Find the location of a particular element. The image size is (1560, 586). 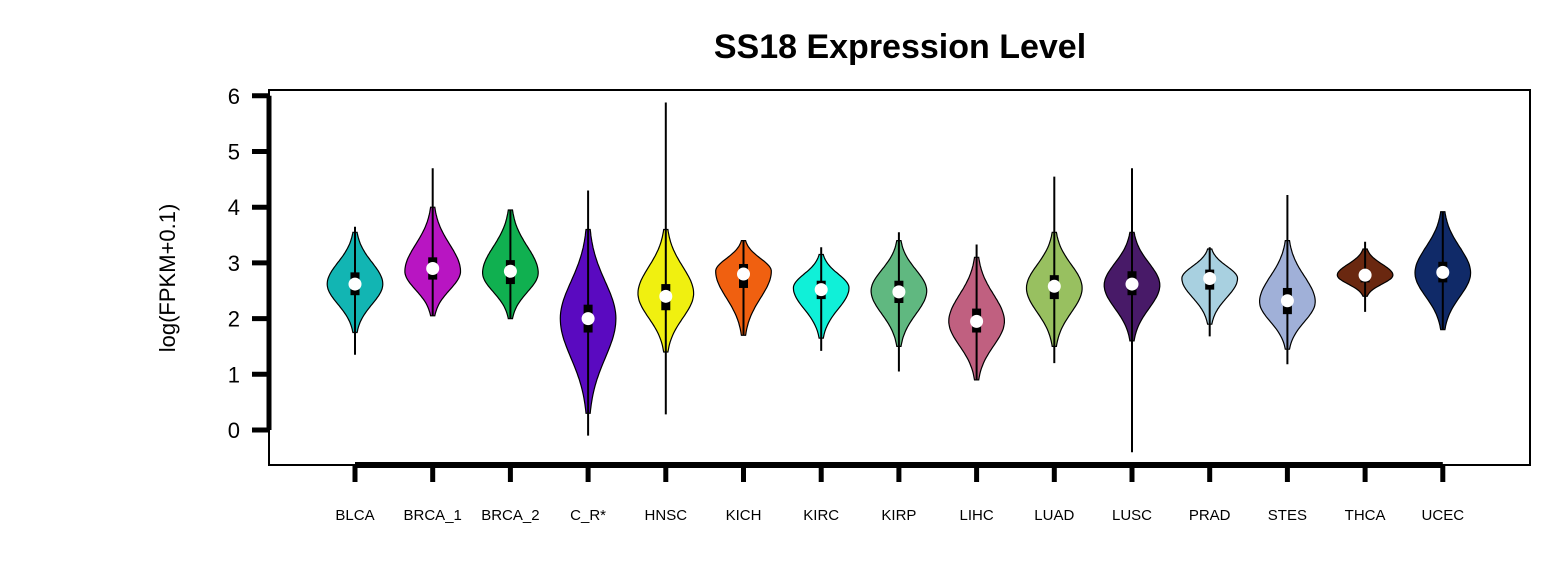

y-tick-label-6: 6 is located at coordinates (234, 96).